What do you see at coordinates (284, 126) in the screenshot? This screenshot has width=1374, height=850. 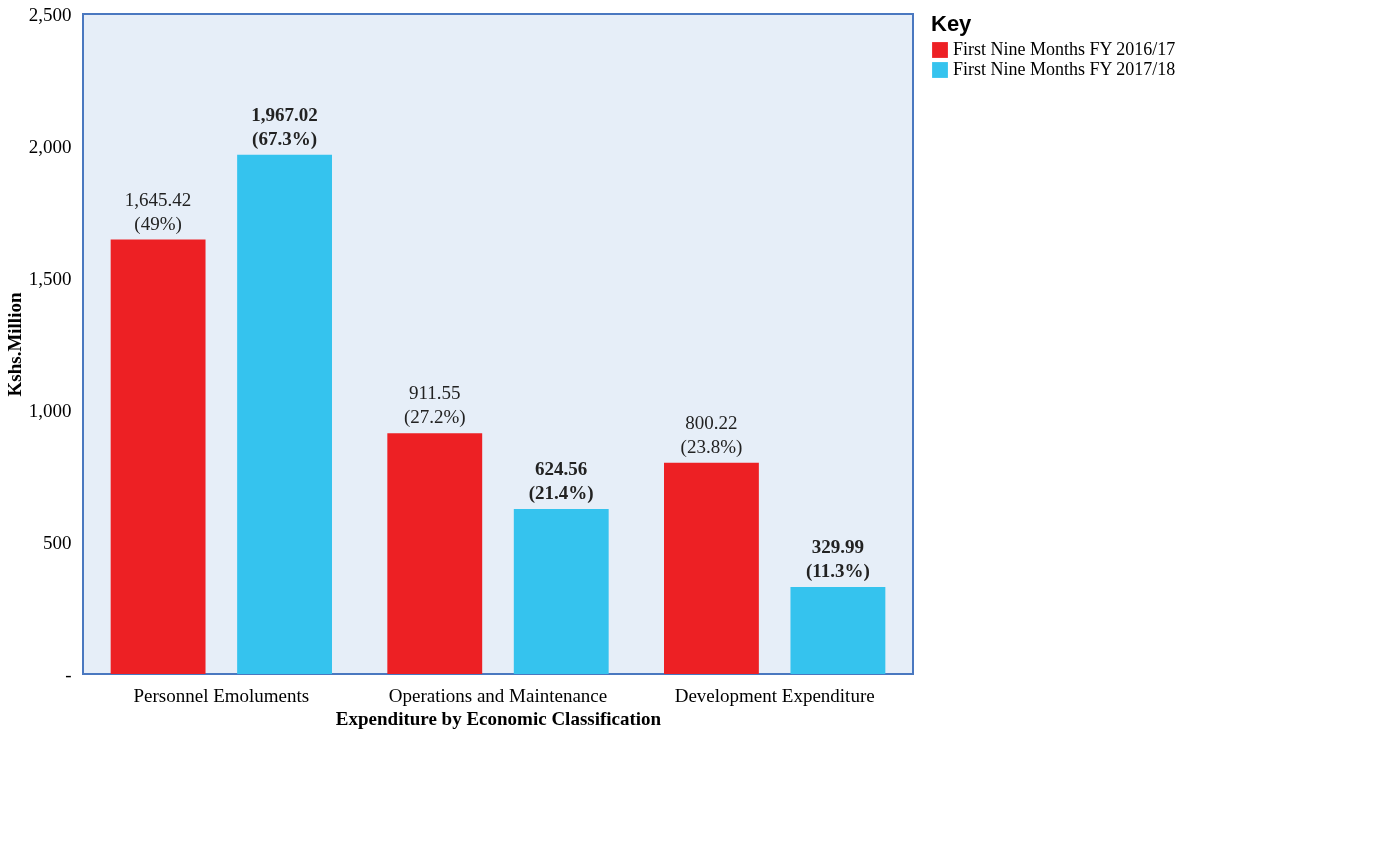 I see `data-label: 1,967.02 (67.3%)` at bounding box center [284, 126].